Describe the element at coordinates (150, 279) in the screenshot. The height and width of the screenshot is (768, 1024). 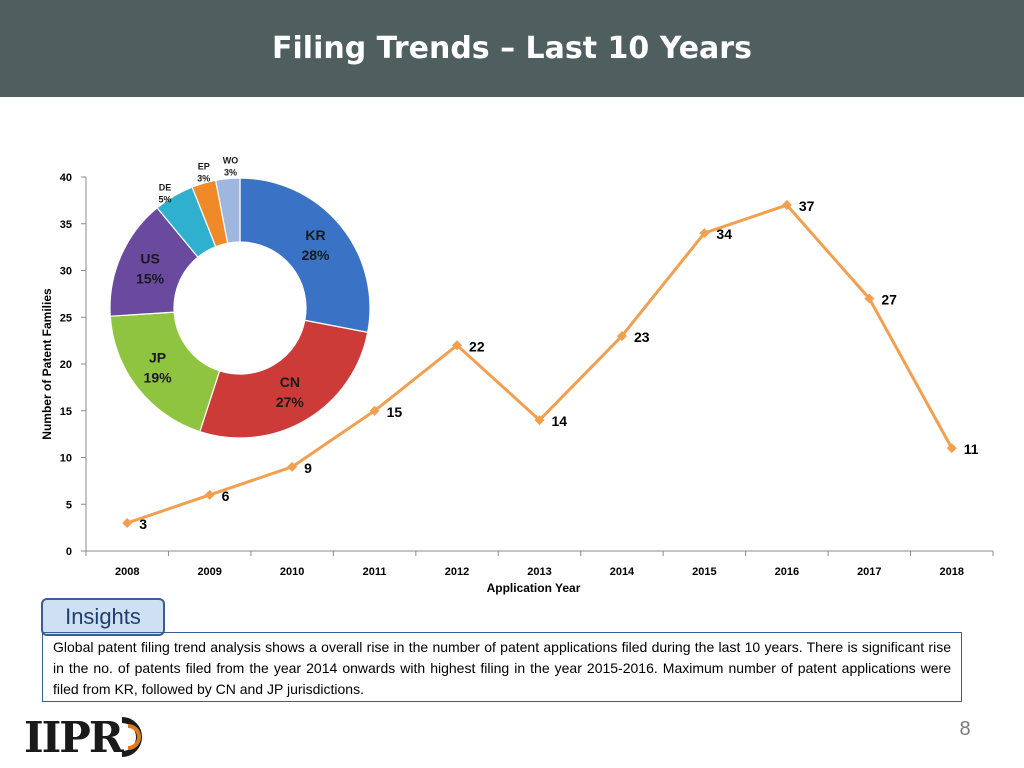
I see `donut-slice-percent: 15%` at that location.